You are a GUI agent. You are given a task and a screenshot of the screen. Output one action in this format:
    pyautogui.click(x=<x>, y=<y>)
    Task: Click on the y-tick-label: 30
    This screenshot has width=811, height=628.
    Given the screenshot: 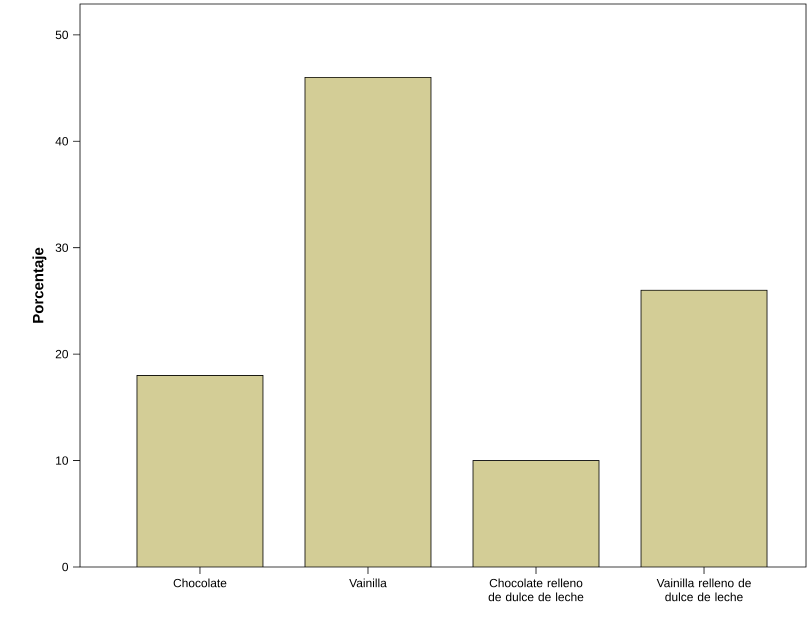 What is the action you would take?
    pyautogui.click(x=62, y=247)
    